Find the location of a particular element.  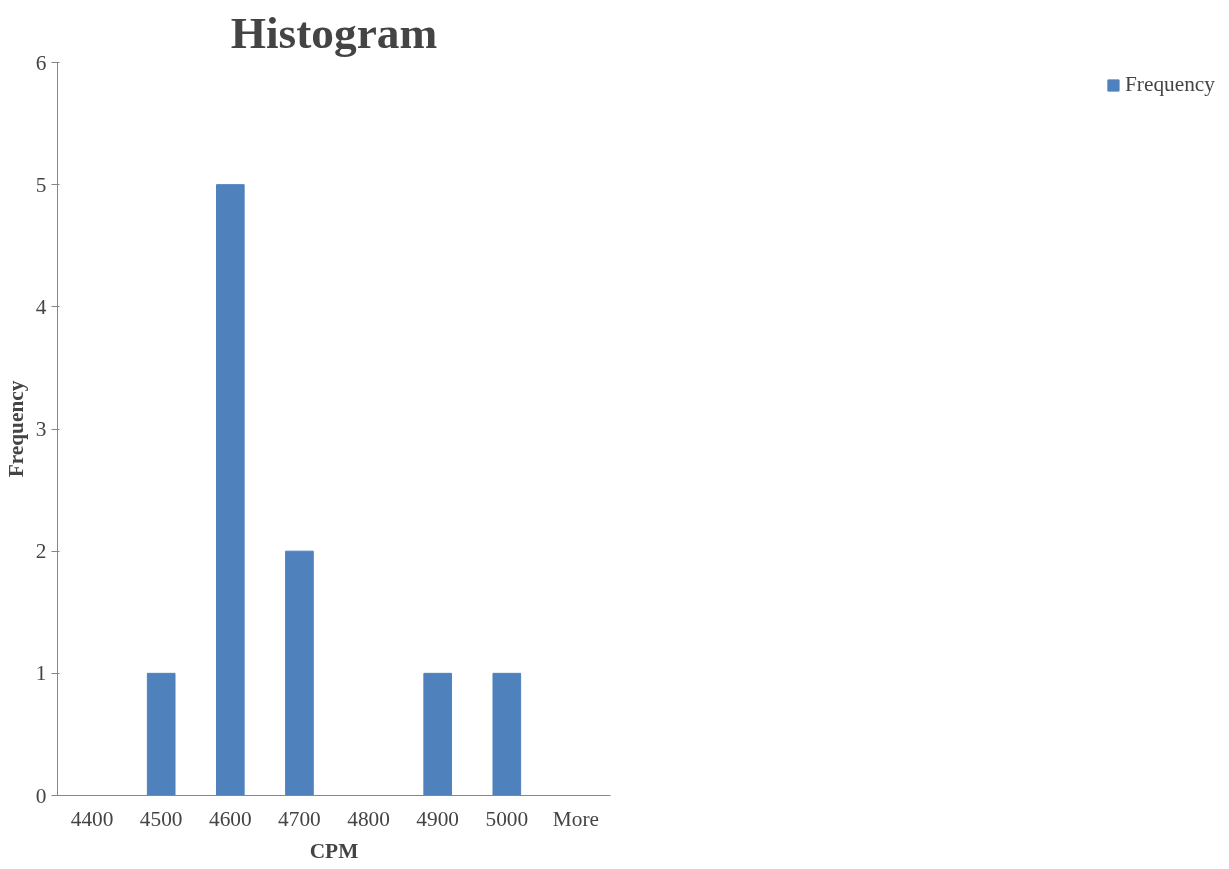

y-tick-label: 2 is located at coordinates (41, 551).